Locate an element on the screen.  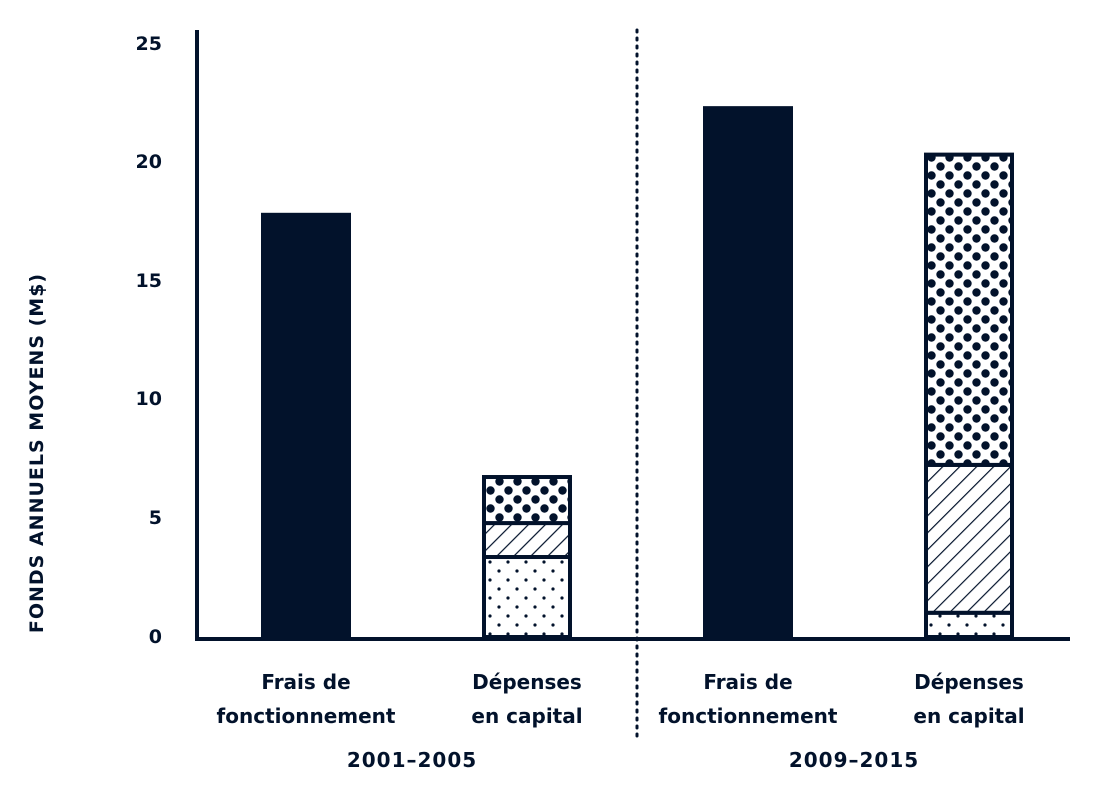
y-tick-label: 20 is located at coordinates (149, 162).